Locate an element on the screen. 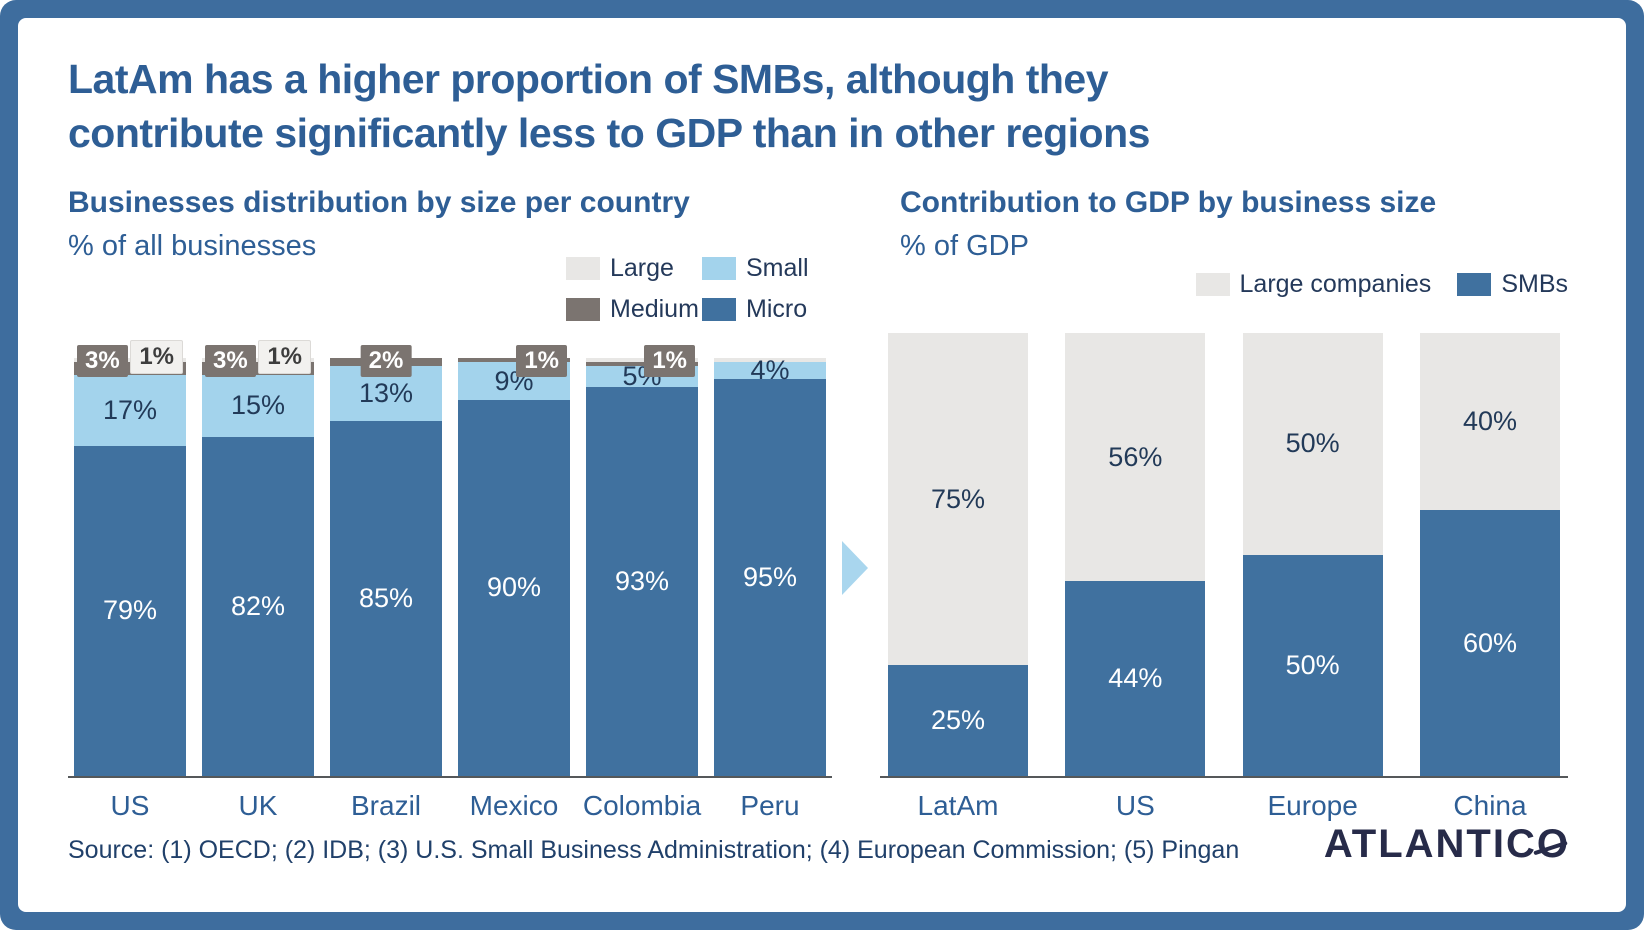  category-label-mexico: Mexico is located at coordinates (514, 805).